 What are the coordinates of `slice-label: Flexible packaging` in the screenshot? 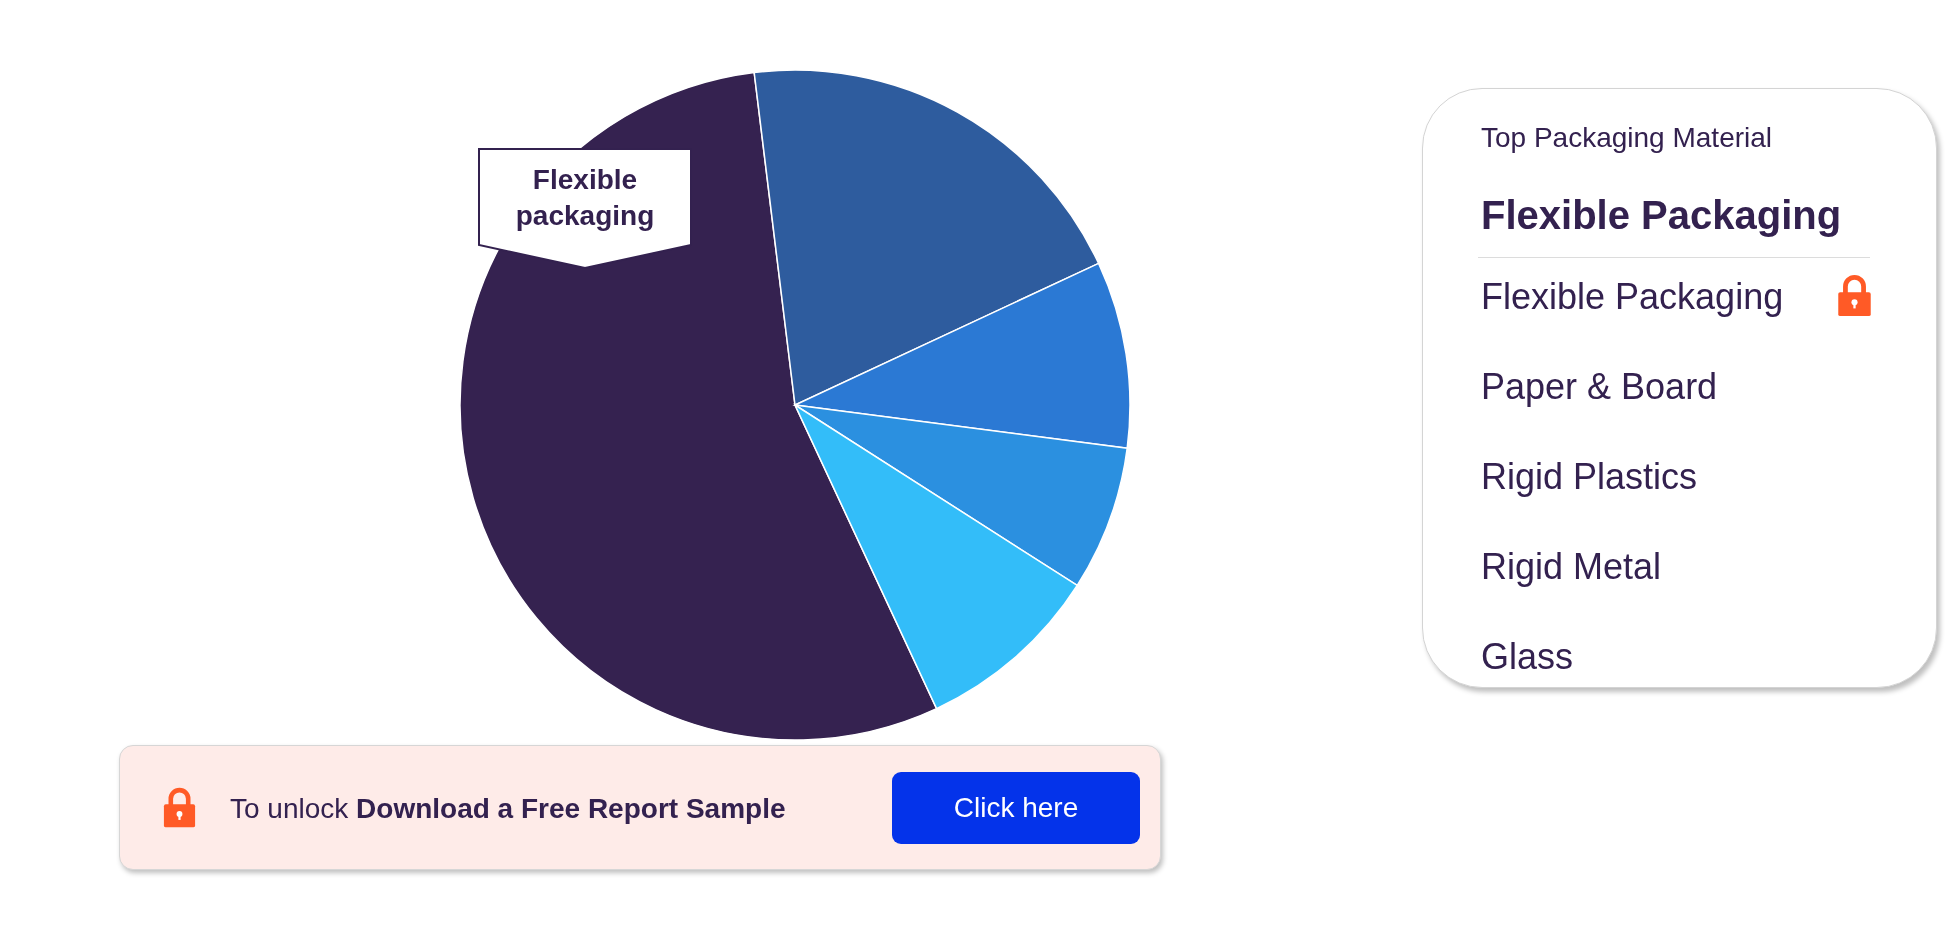 It's located at (585, 198).